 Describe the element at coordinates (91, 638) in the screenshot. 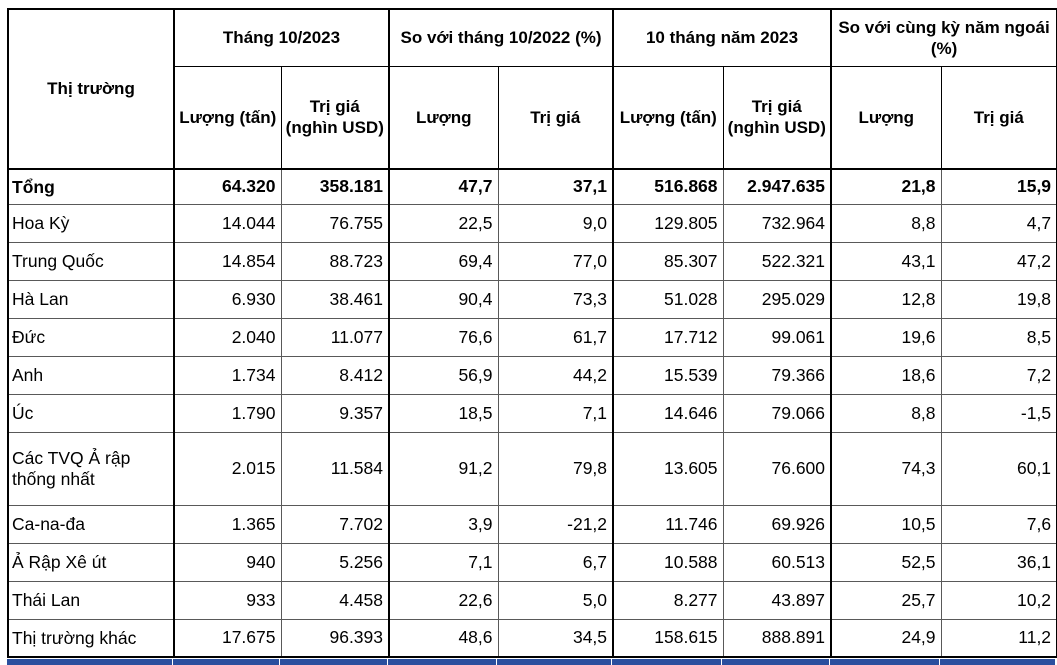

I see `market-cell: Thị trường khác` at that location.